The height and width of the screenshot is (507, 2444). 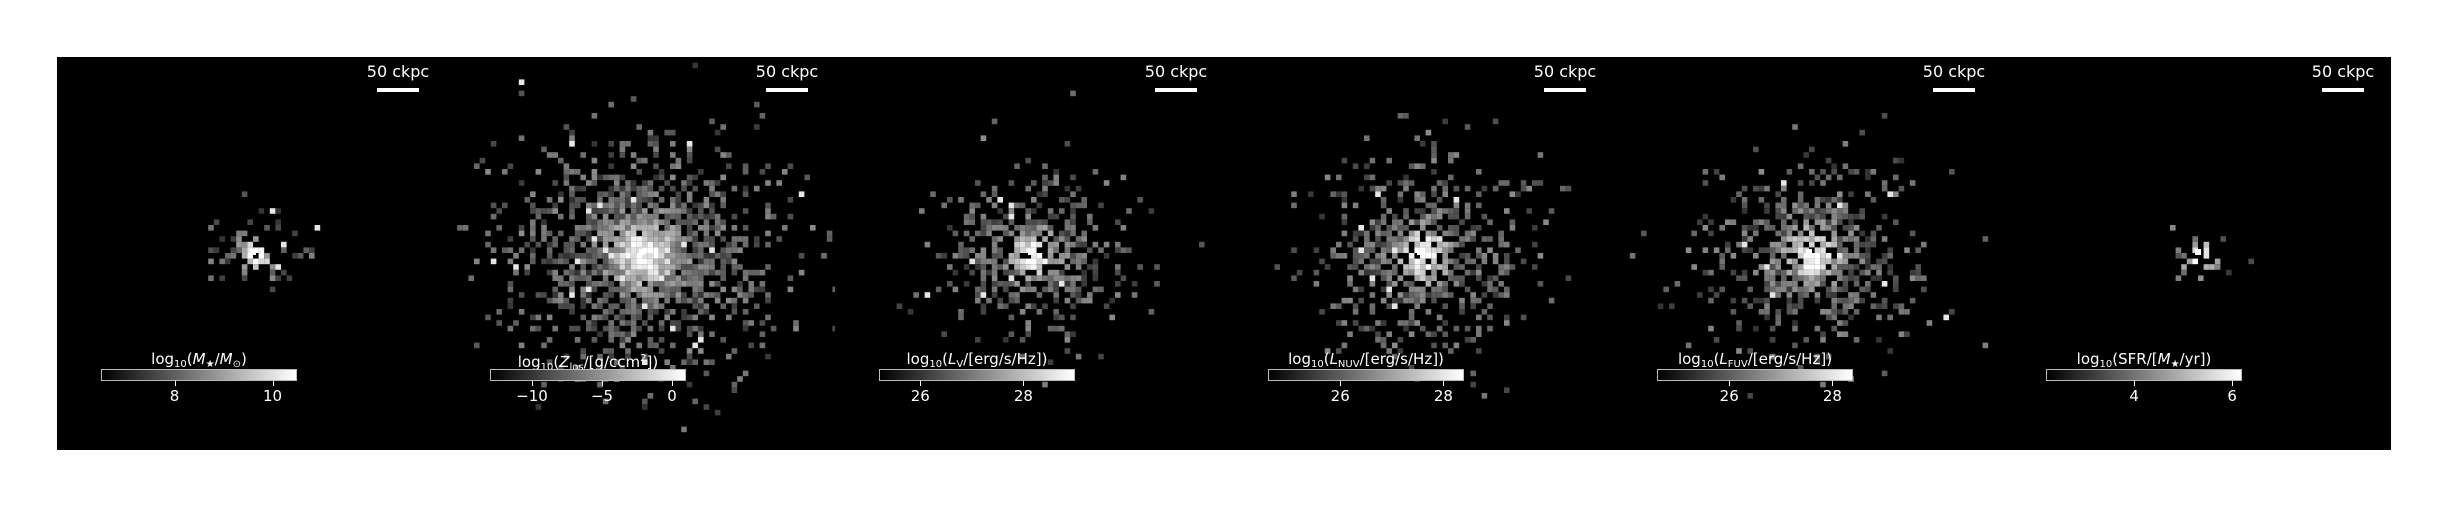 What do you see at coordinates (272, 396) in the screenshot?
I see `colorbar-tick-label: 10` at bounding box center [272, 396].